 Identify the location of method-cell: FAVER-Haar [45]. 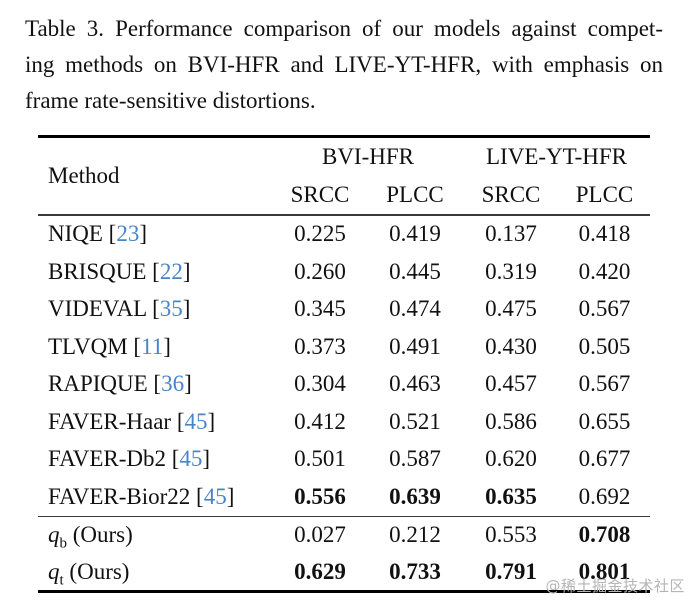
(132, 421).